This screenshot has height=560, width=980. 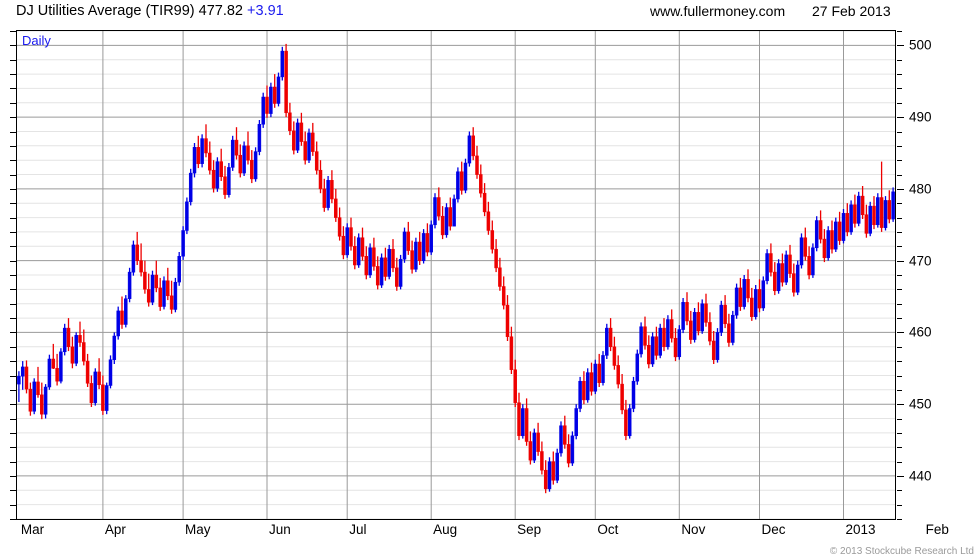 I want to click on y-axis-tick-label: 460, so click(x=920, y=332).